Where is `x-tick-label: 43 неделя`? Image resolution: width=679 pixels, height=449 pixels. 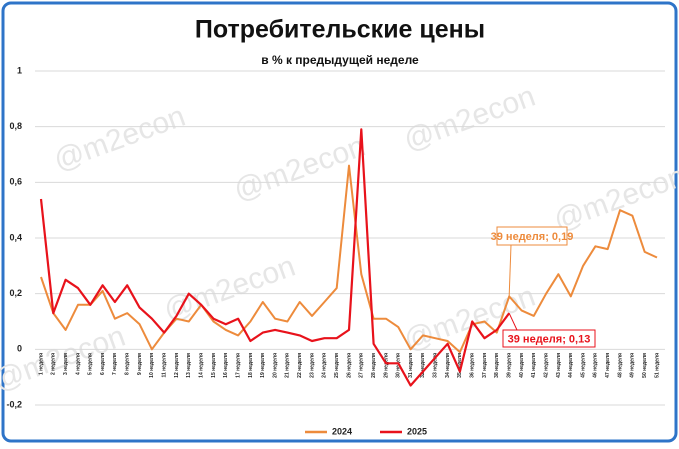 x-tick-label: 43 неделя is located at coordinates (559, 365).